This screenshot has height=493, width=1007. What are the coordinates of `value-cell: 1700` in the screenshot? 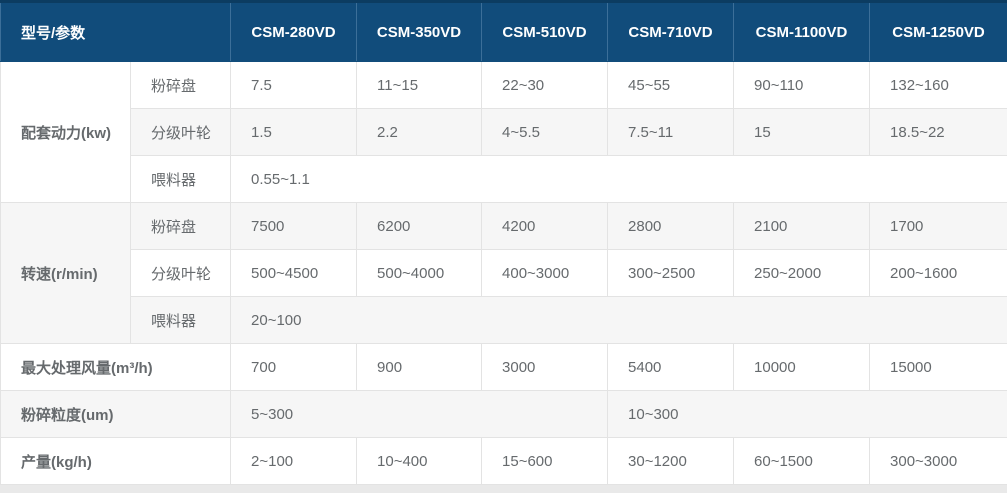 It's located at (938, 226).